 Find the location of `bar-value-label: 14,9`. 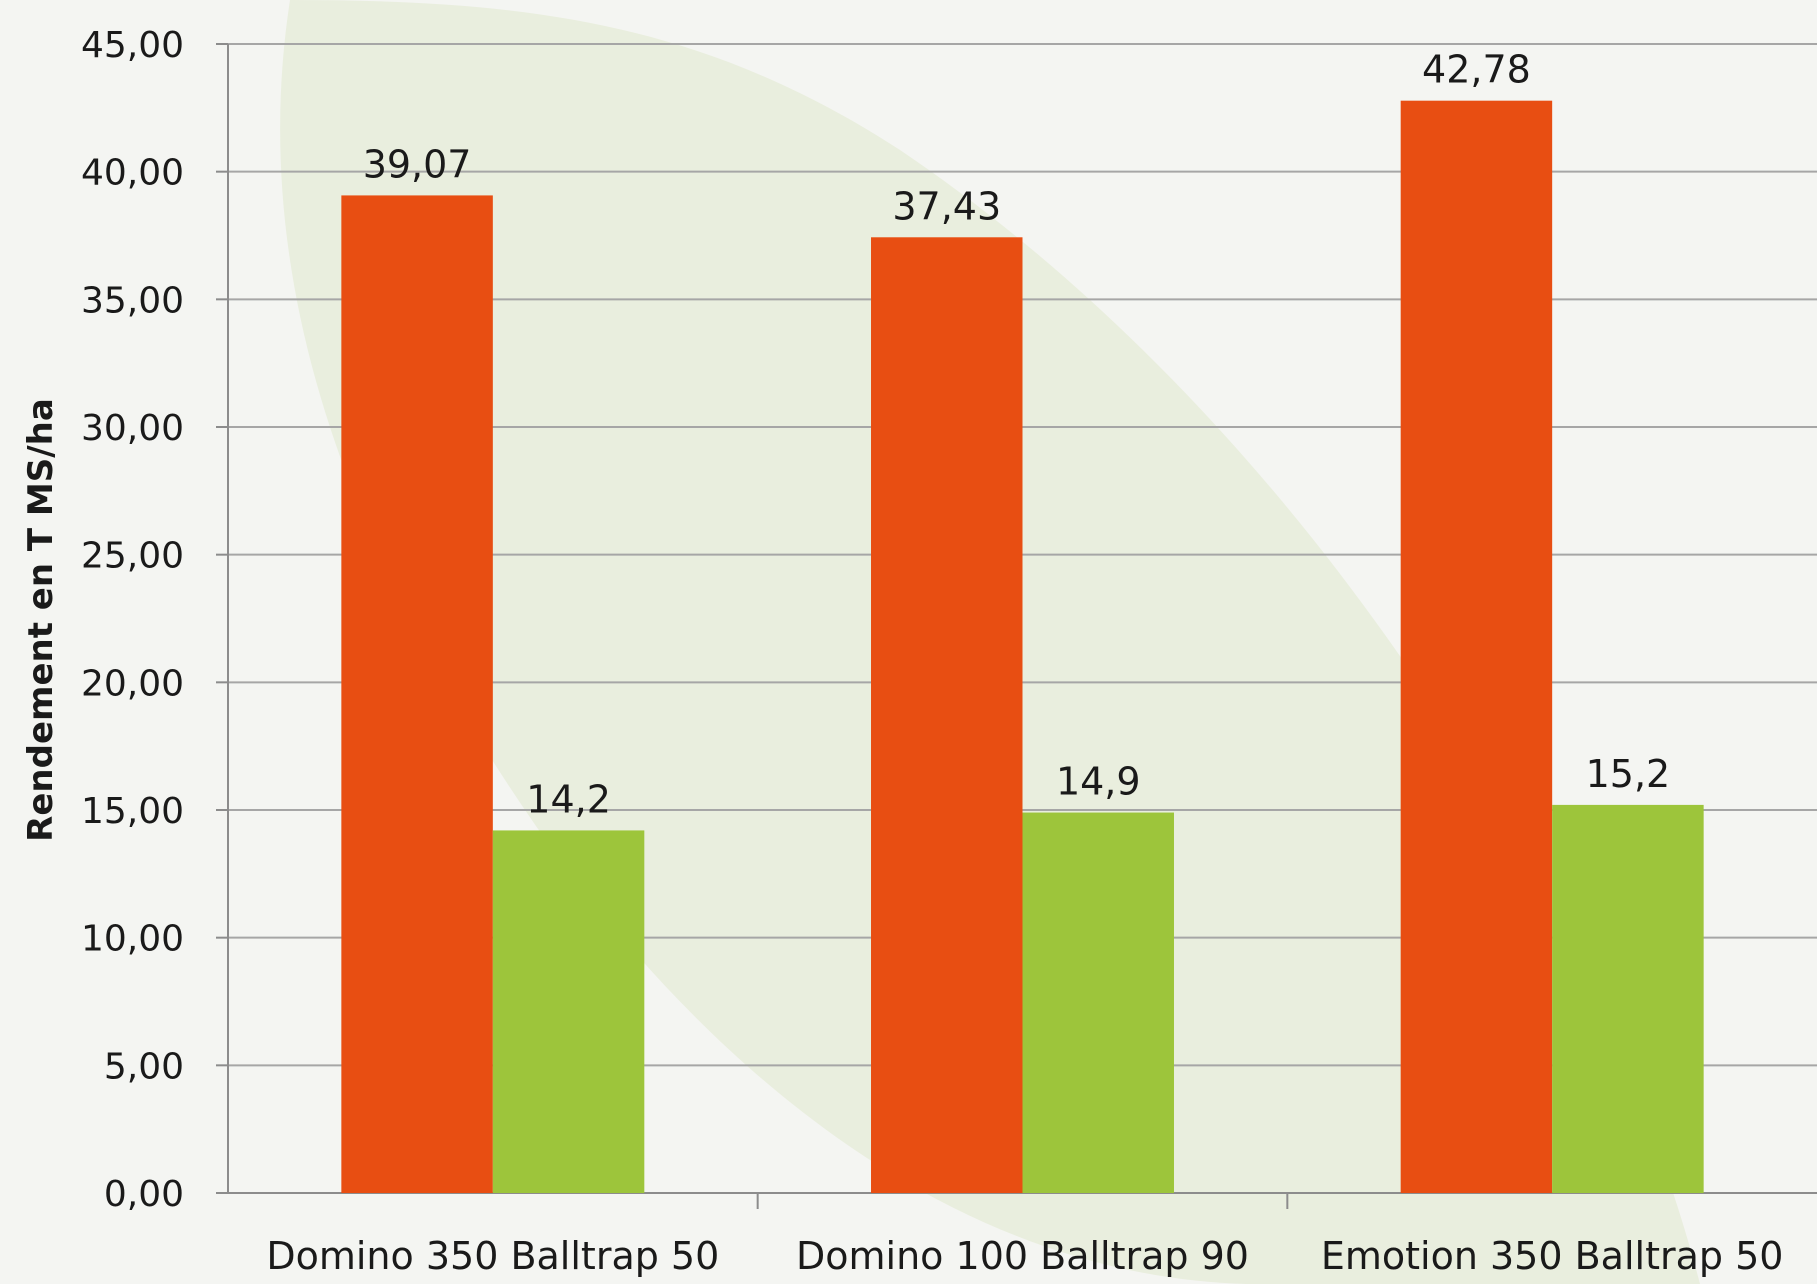

bar-value-label: 14,9 is located at coordinates (1098, 782).